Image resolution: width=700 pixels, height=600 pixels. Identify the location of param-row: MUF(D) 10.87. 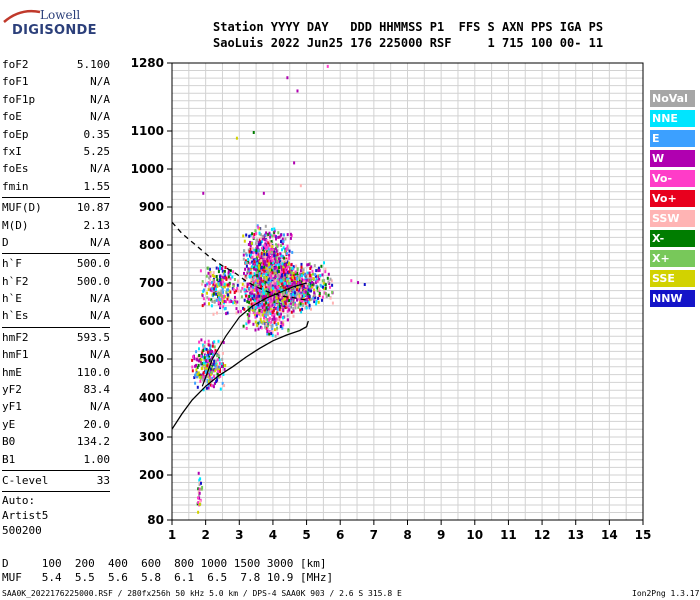
(56, 207).